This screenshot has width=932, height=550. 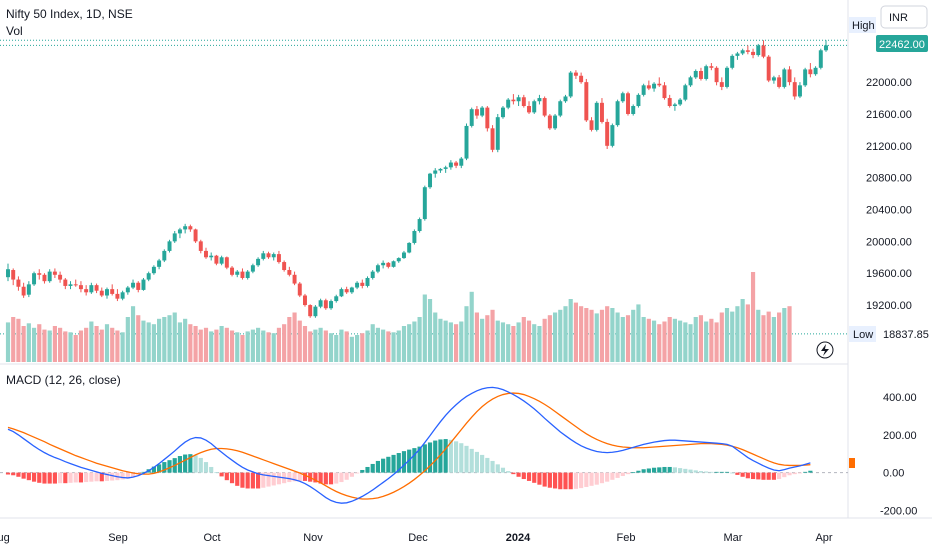 What do you see at coordinates (409, 464) in the screenshot?
I see `macd-histogram` at bounding box center [409, 464].